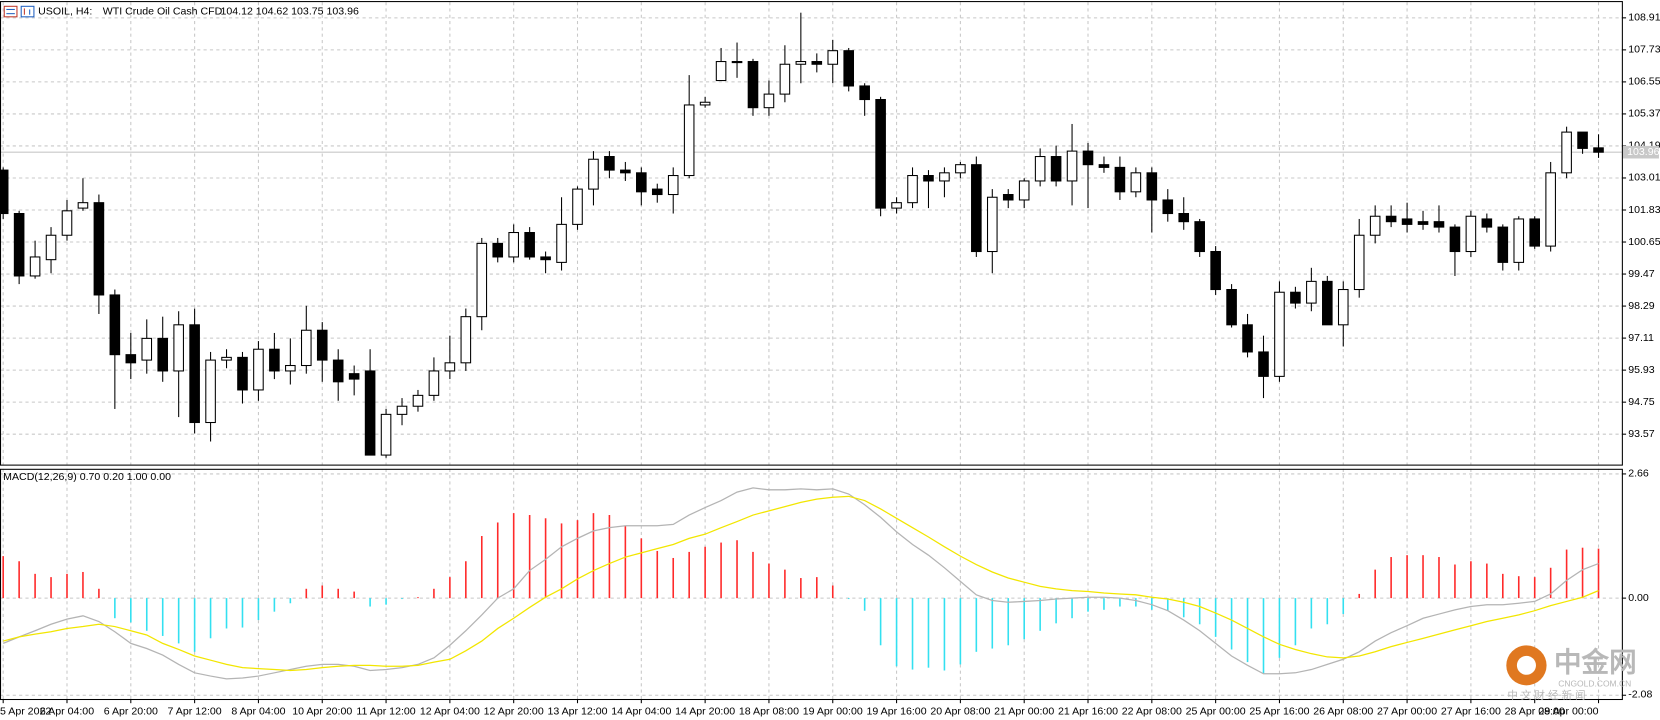 The image size is (1660, 720). Describe the element at coordinates (1644, 18) in the screenshot. I see `y-tick-label: 108.91` at that location.